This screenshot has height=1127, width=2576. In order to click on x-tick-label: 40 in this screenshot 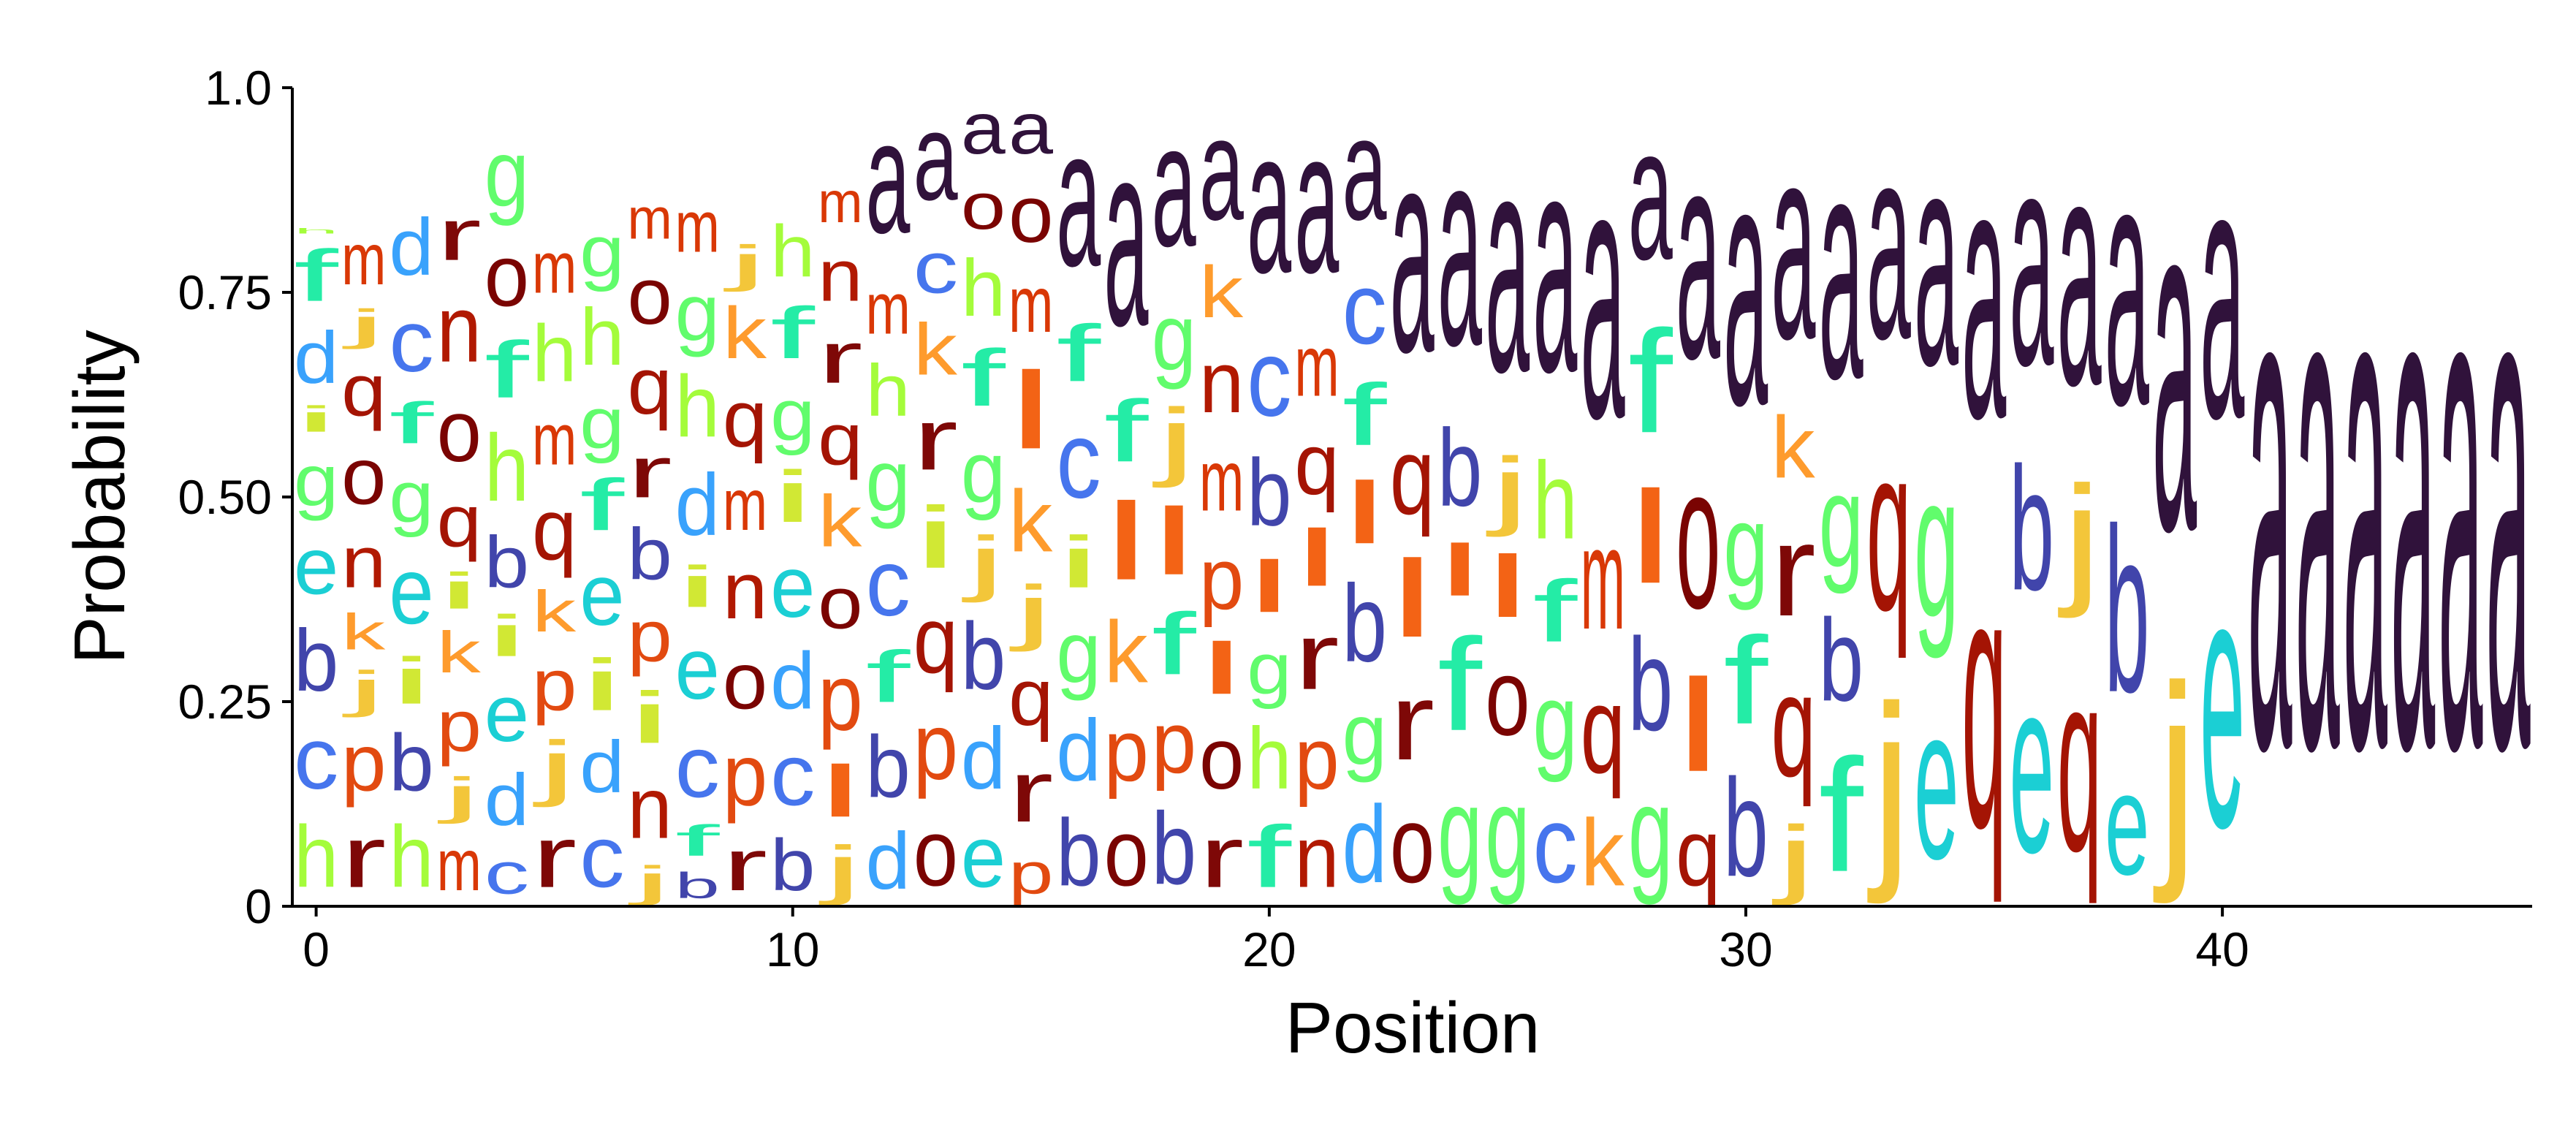, I will do `click(2222, 949)`.